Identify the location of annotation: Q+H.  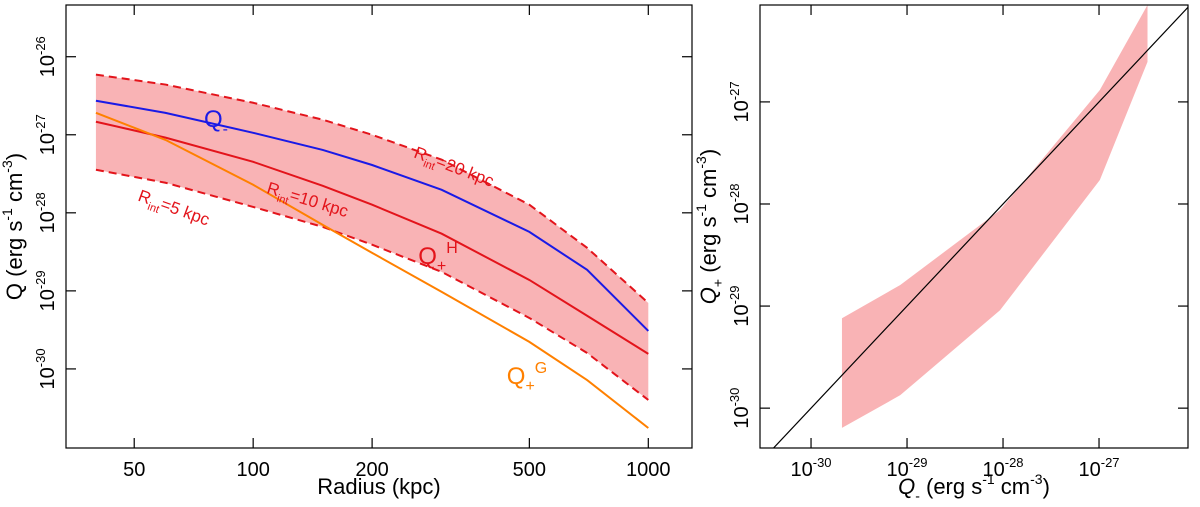
(438, 257).